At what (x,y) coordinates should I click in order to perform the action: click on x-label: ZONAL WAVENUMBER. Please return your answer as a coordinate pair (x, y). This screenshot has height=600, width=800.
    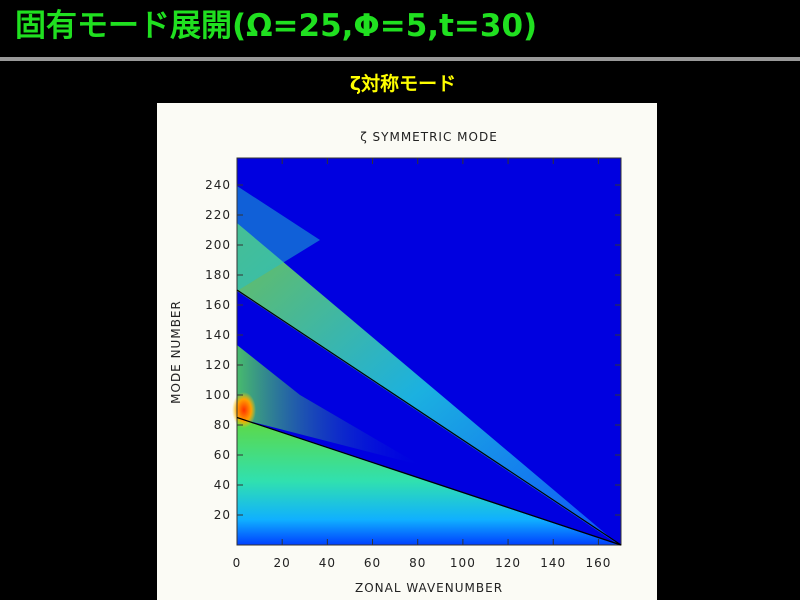
    Looking at the image, I should click on (429, 588).